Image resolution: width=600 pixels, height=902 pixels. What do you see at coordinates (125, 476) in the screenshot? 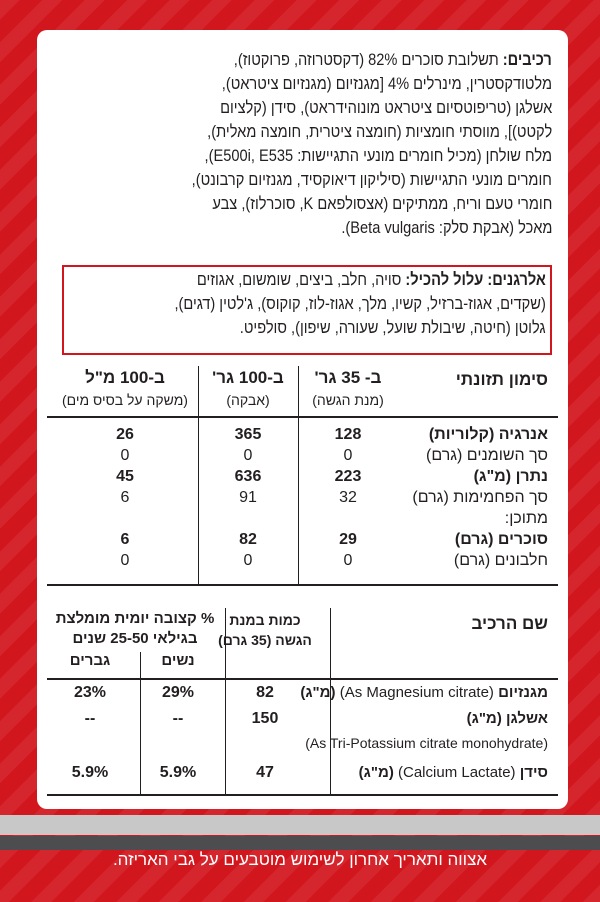
I see `nutrient-value: 45` at bounding box center [125, 476].